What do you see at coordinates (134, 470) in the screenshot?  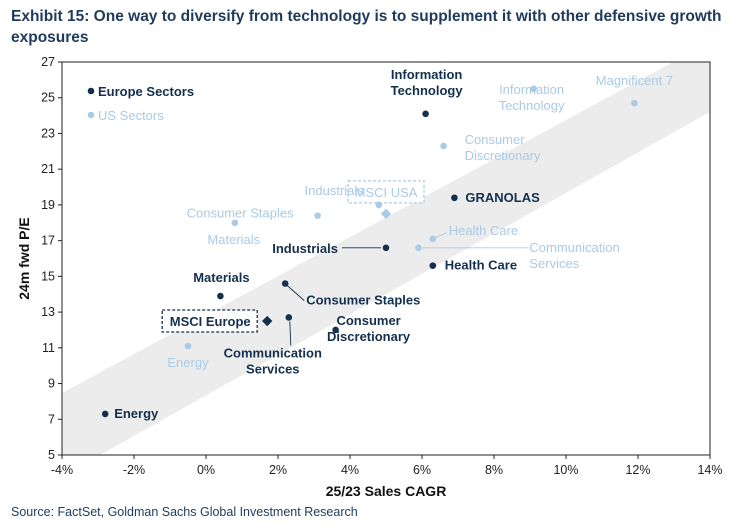 I see `x-tick-label: -2%` at bounding box center [134, 470].